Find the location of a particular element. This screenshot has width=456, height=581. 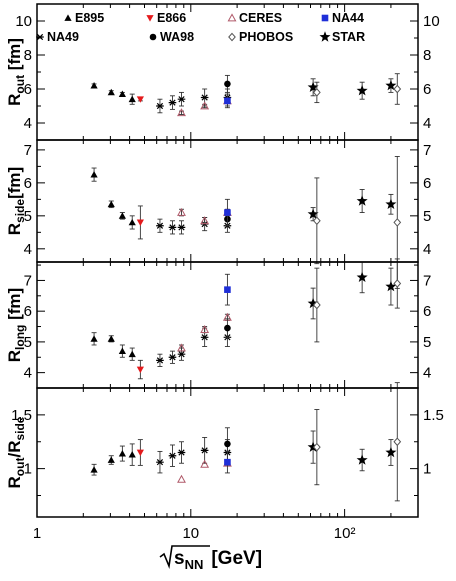

series-e895 is located at coordinates (113, 459).